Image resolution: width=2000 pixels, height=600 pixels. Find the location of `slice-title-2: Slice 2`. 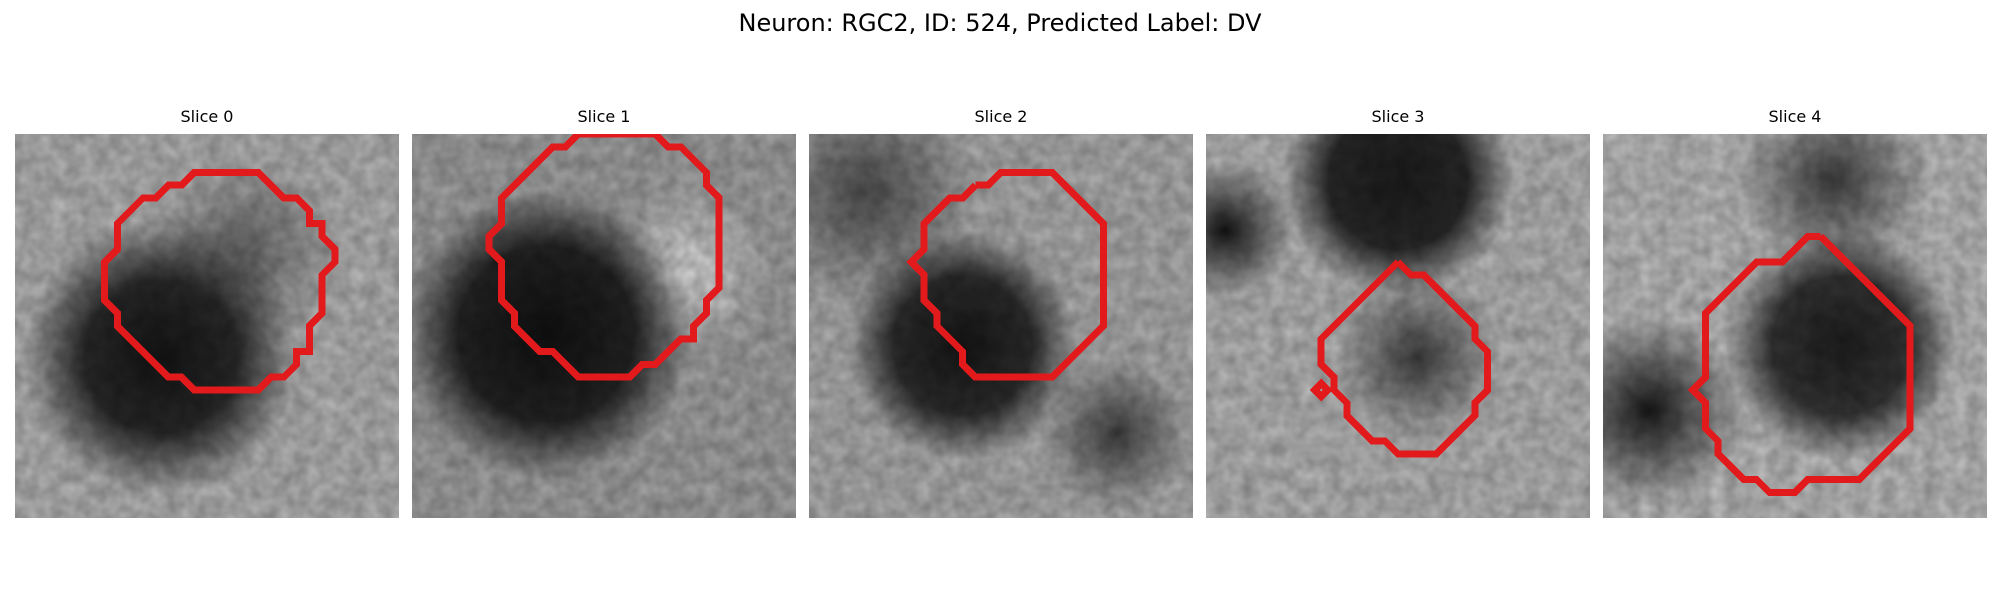

slice-title-2: Slice 2 is located at coordinates (1001, 116).